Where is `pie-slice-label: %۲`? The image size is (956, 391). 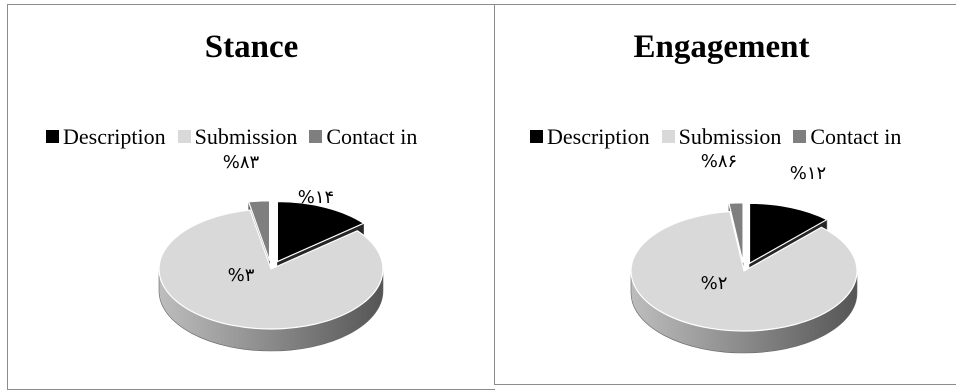 pie-slice-label: %۲ is located at coordinates (714, 283).